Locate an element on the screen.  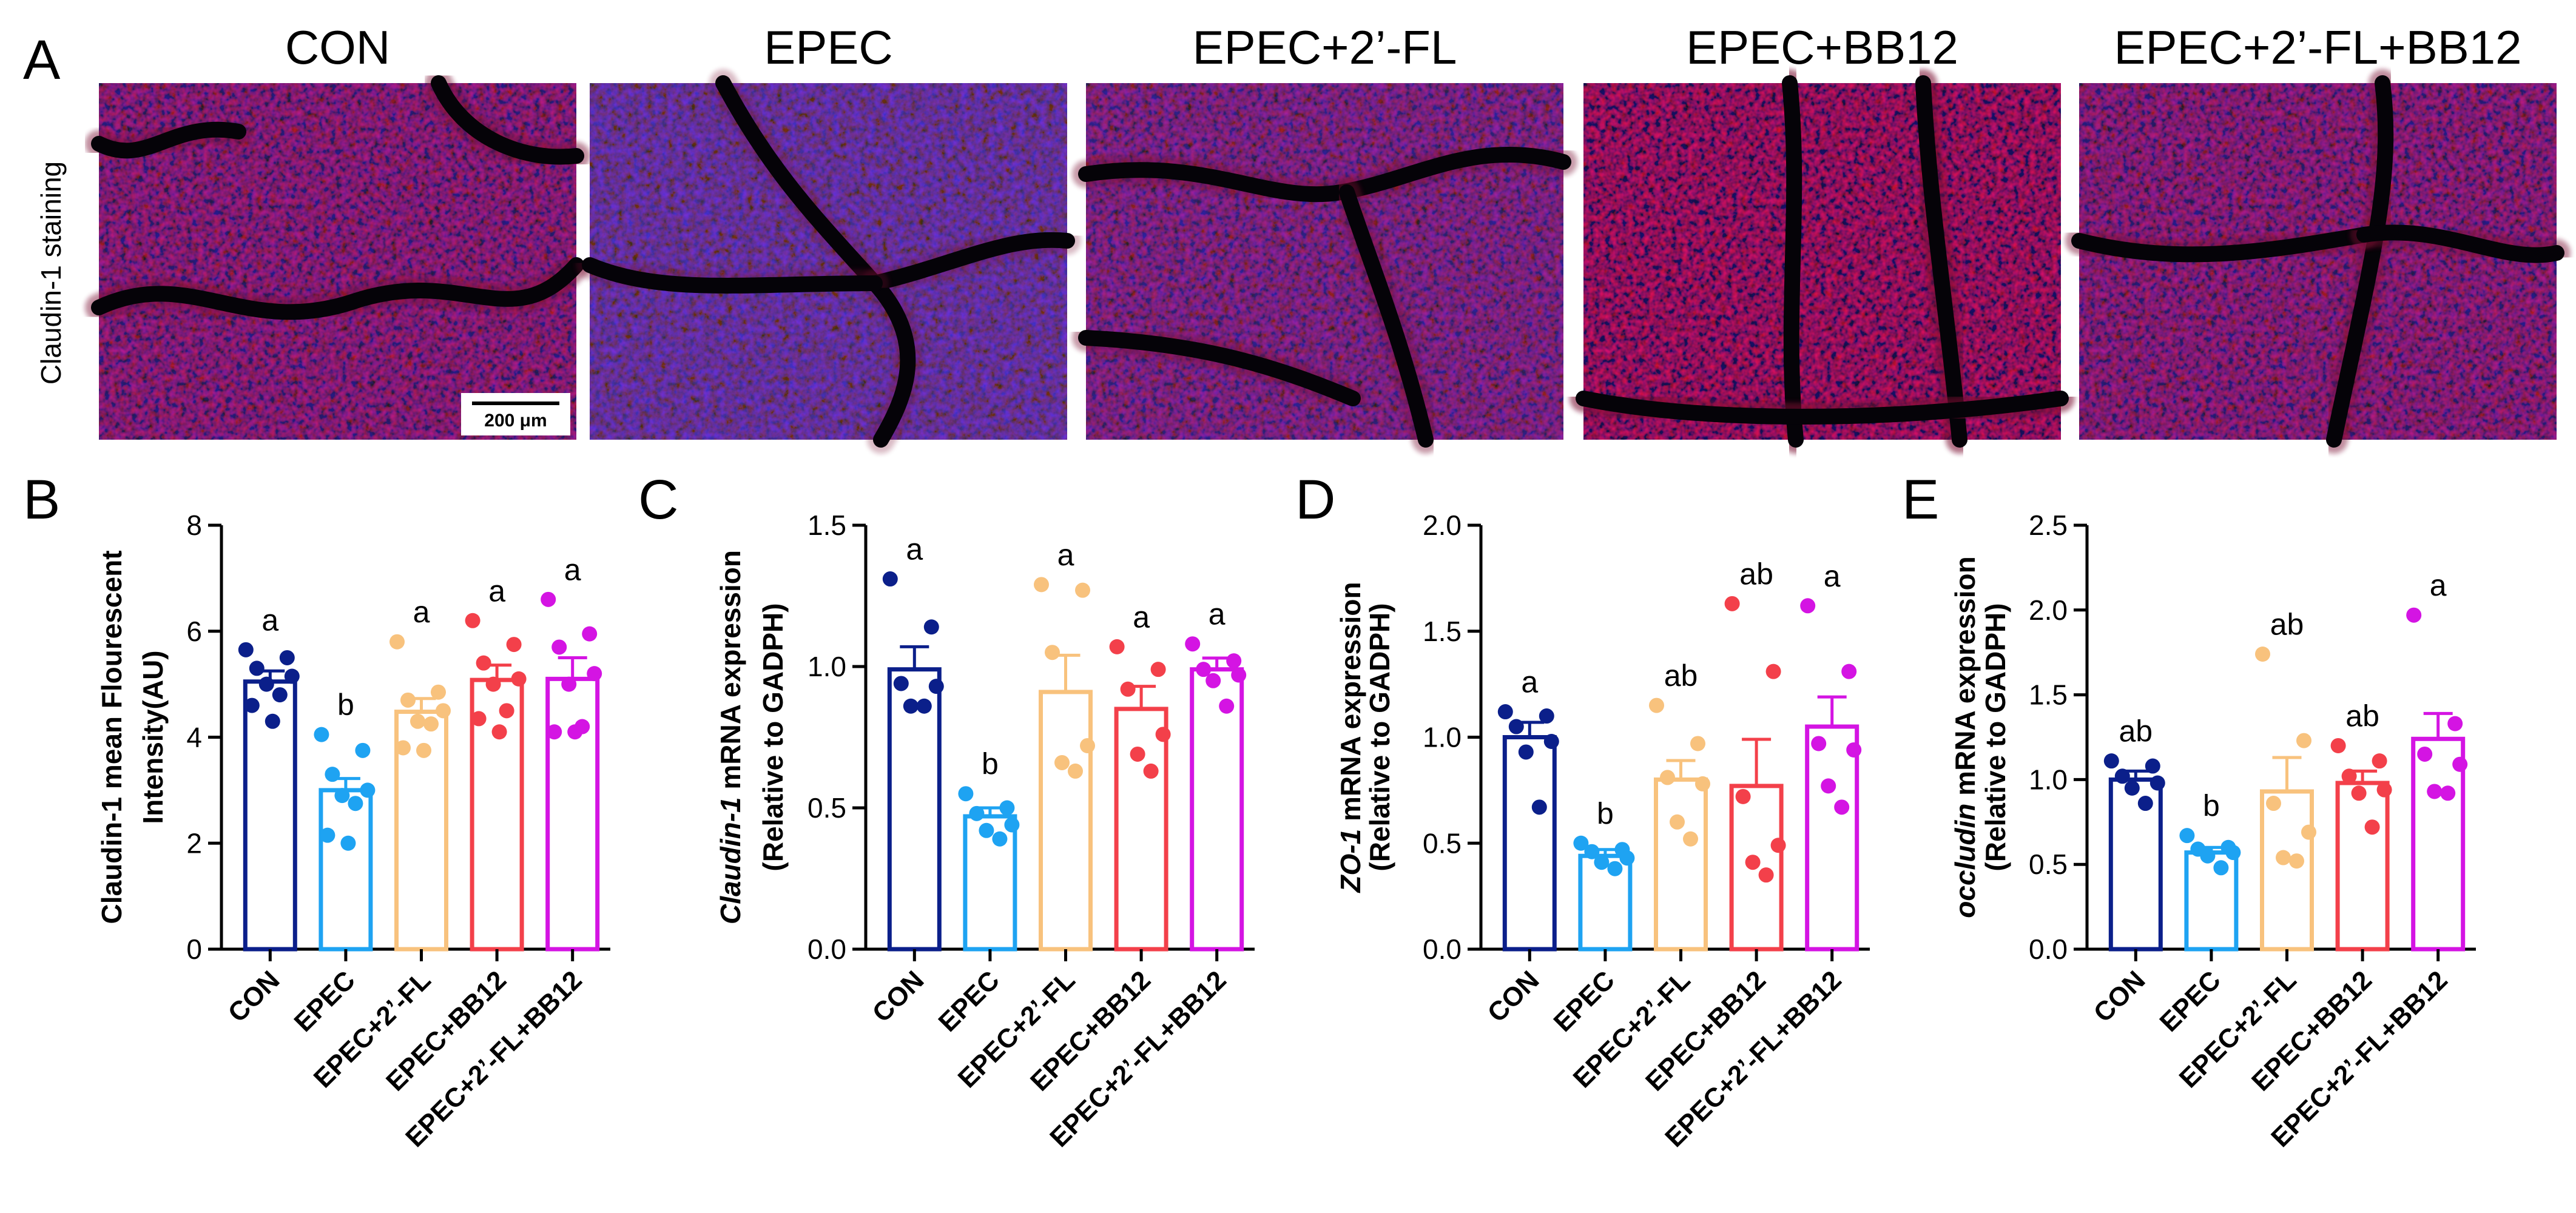
y-axis-label: Claudin-1 mRNA expression is located at coordinates (731, 737).